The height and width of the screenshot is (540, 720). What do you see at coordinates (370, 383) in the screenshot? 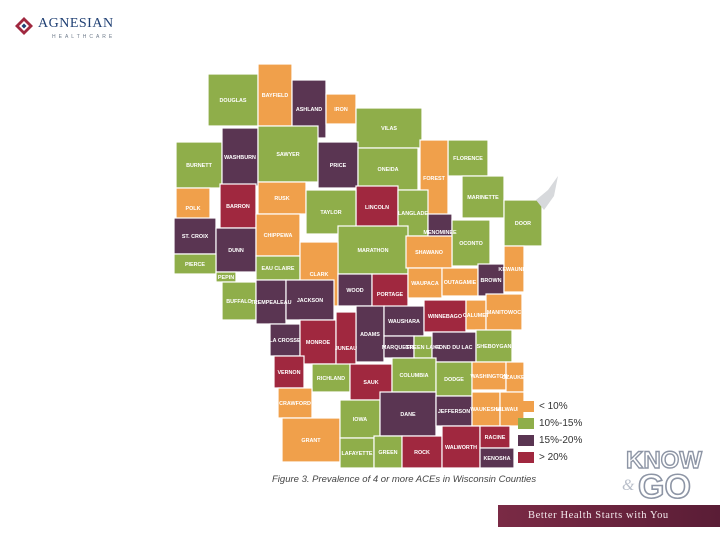
I see `county-label: SAUK` at bounding box center [370, 383].